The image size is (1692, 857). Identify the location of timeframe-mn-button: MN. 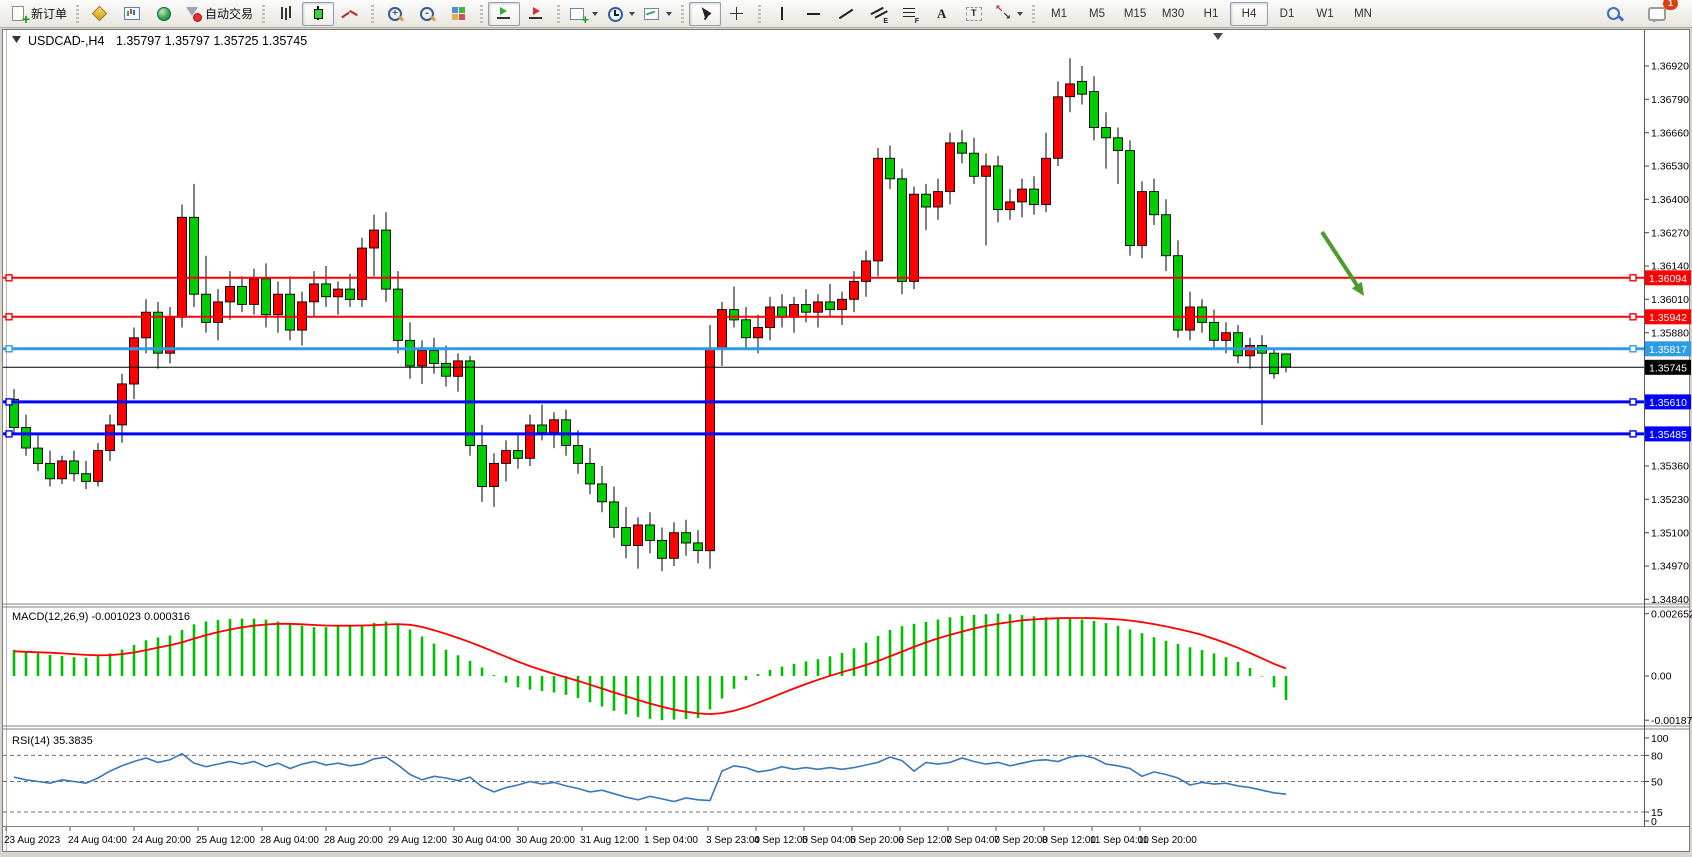
(1363, 13).